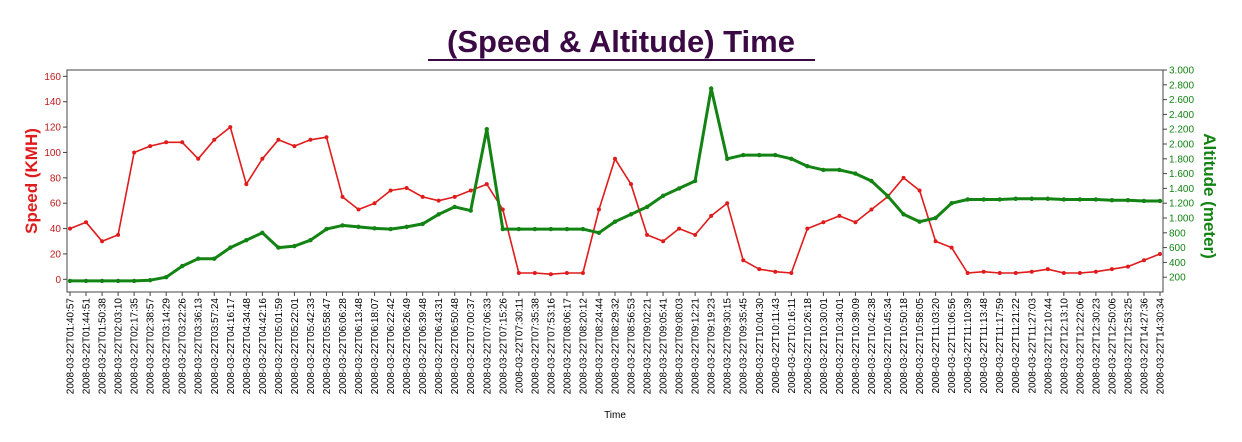 The width and height of the screenshot is (1242, 442). I want to click on x-tick-label: 2008-03-22T14:27:36, so click(1144, 346).